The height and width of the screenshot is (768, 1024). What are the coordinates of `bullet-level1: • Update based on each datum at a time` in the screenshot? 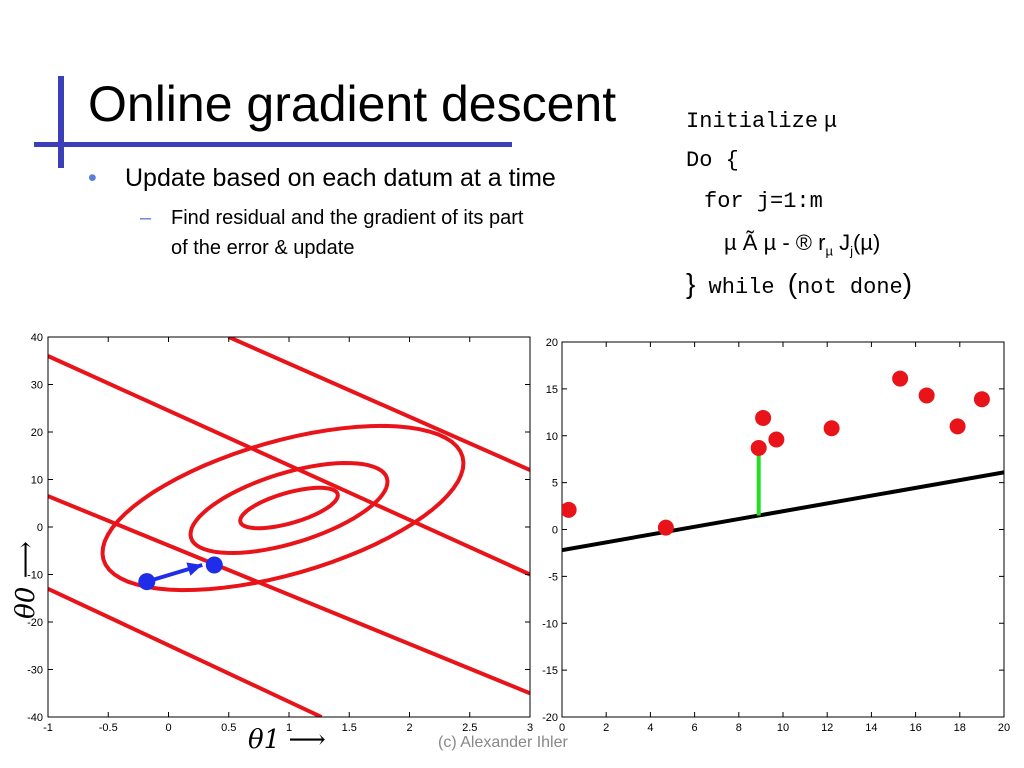 It's located at (322, 178).